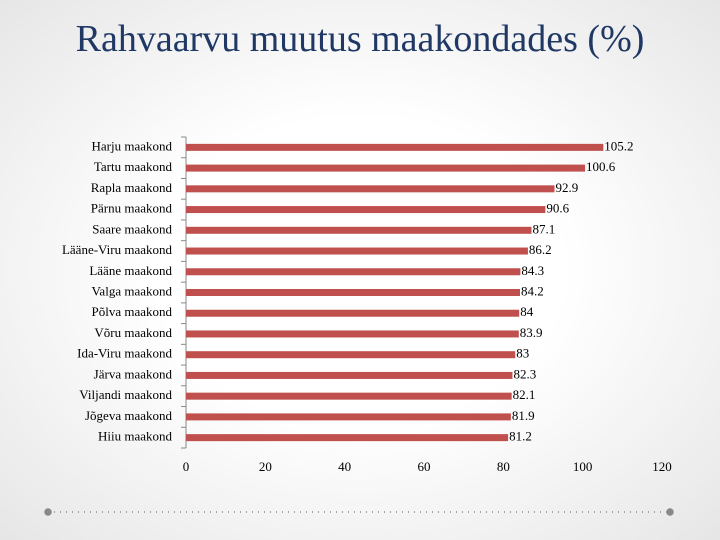 The image size is (720, 540). What do you see at coordinates (520, 436) in the screenshot?
I see `value-label: 81.2` at bounding box center [520, 436].